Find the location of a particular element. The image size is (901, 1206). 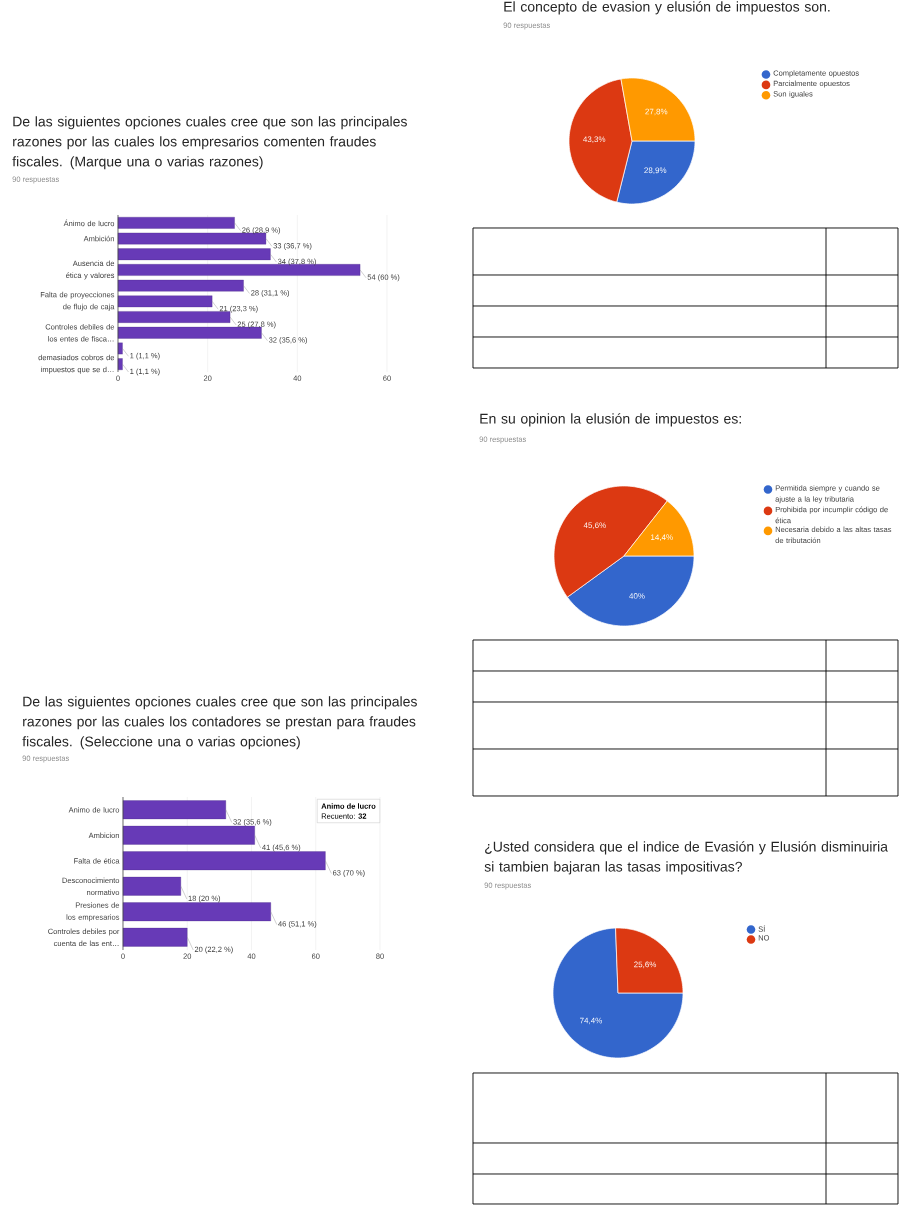

data-label: 27,8% is located at coordinates (656, 112).